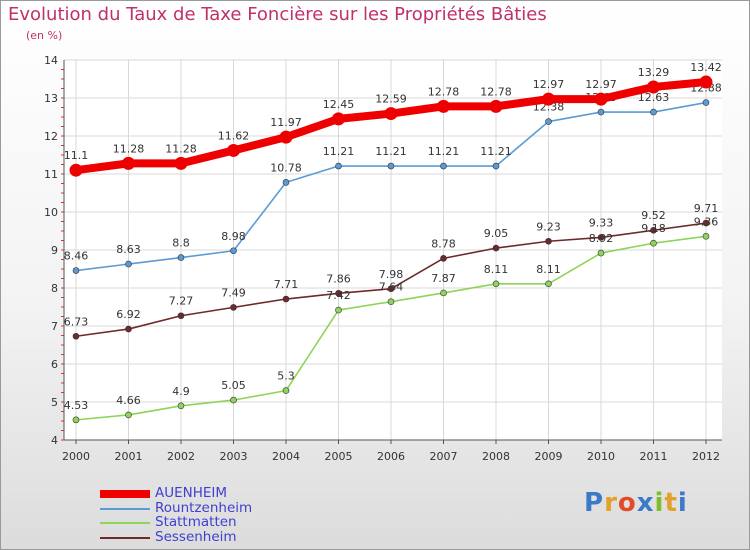 The width and height of the screenshot is (750, 550). What do you see at coordinates (444, 151) in the screenshot?
I see `data-label: 11.21` at bounding box center [444, 151].